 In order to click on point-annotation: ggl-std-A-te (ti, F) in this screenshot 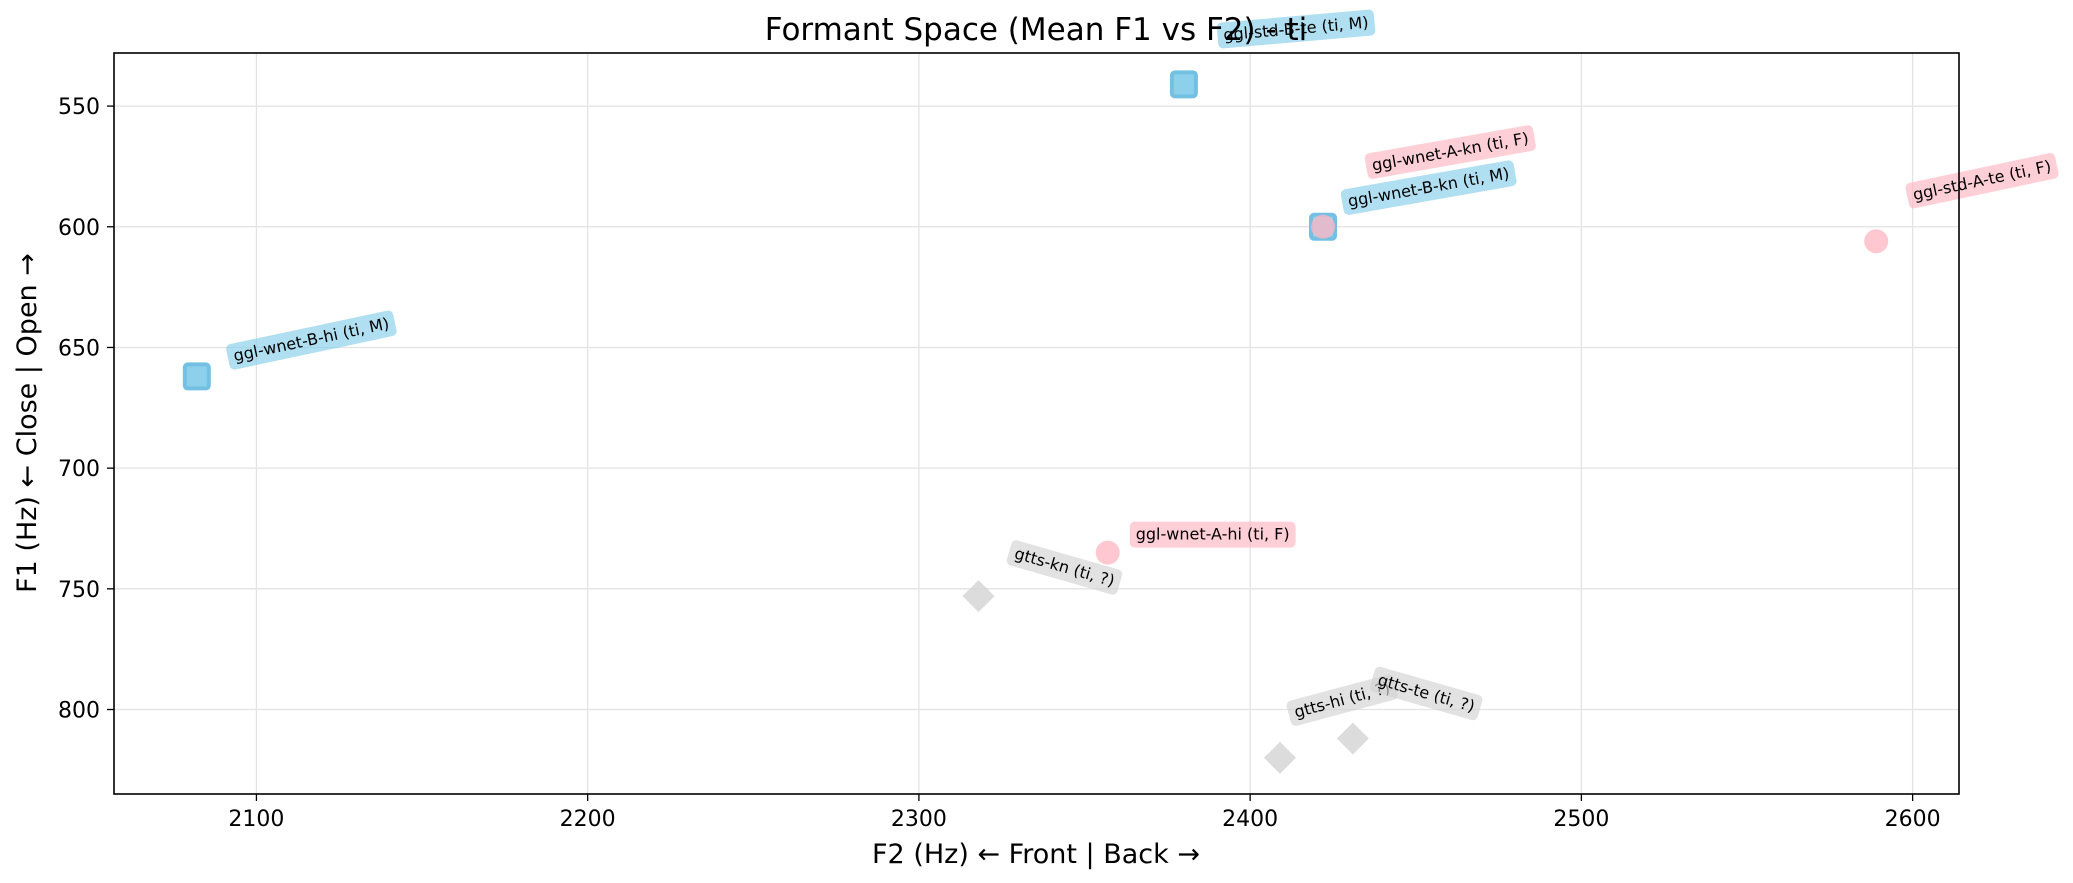, I will do `click(1982, 181)`.